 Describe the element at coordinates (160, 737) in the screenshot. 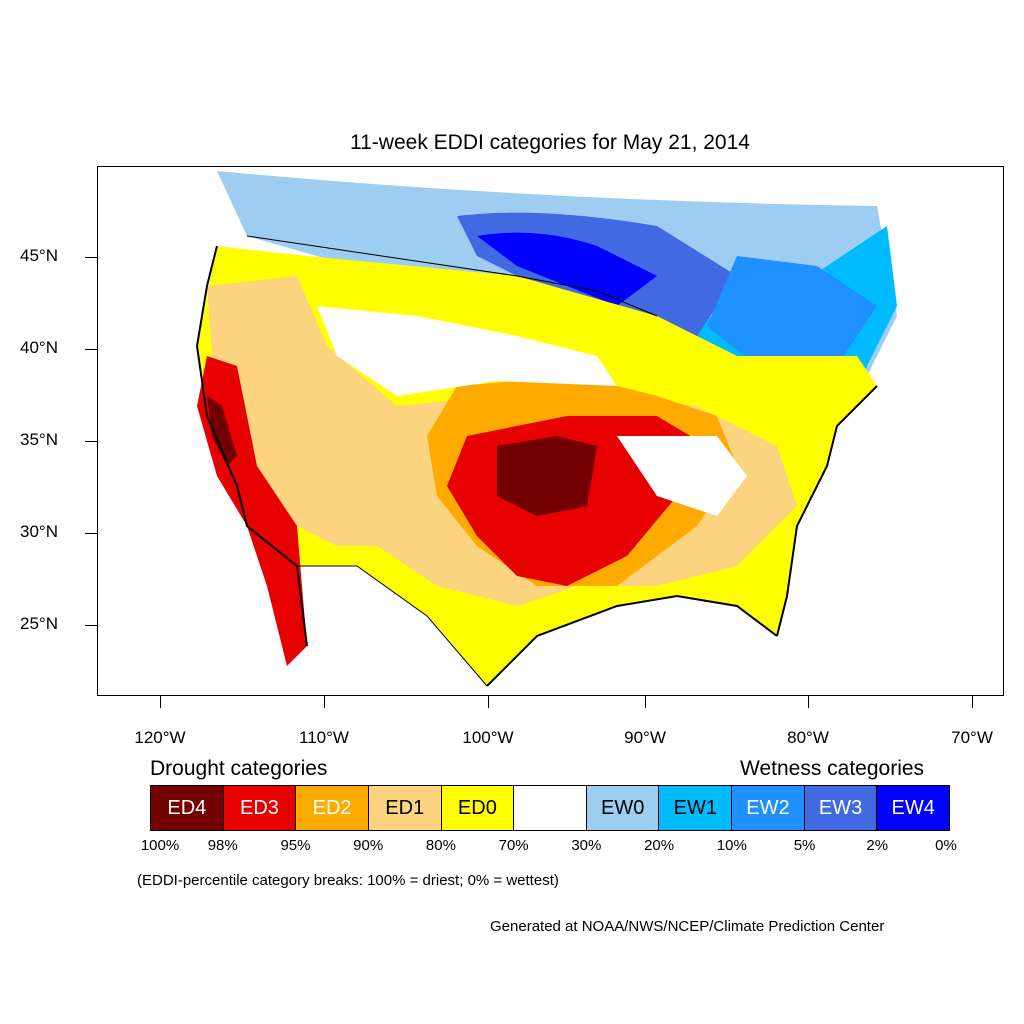

I see `lon-label-120: 120°W` at that location.